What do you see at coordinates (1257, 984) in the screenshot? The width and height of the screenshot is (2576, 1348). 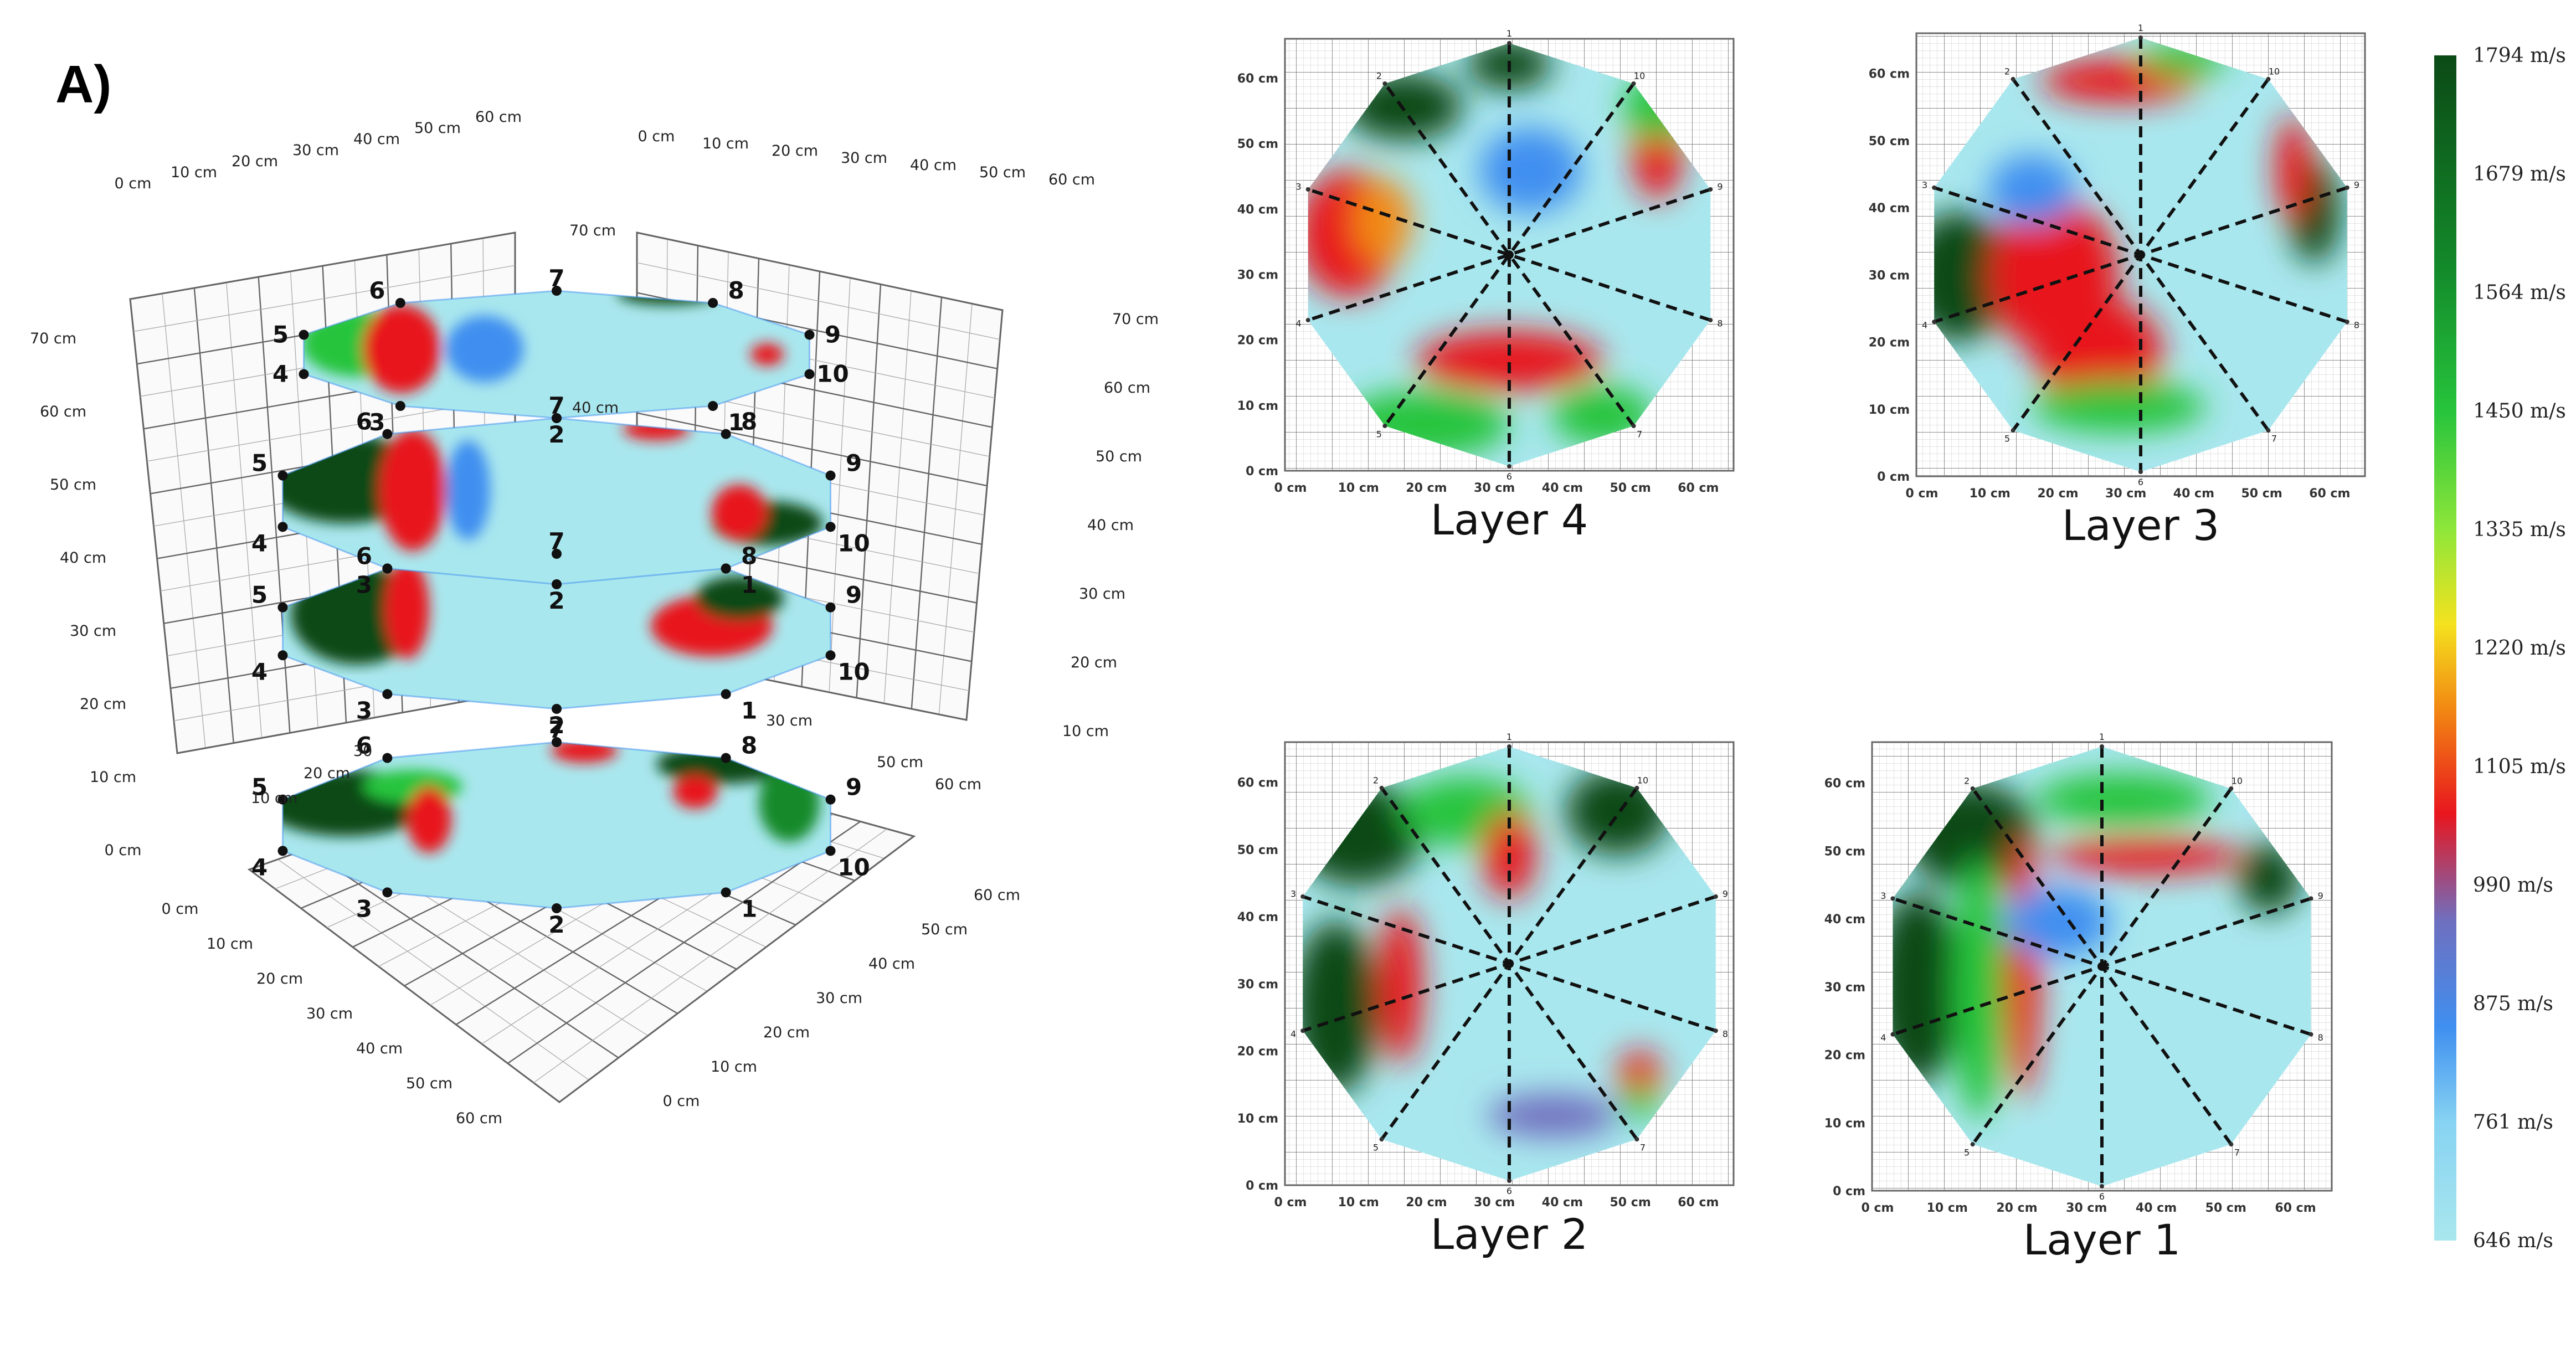 I see `y-tick-label: 30 cm` at bounding box center [1257, 984].